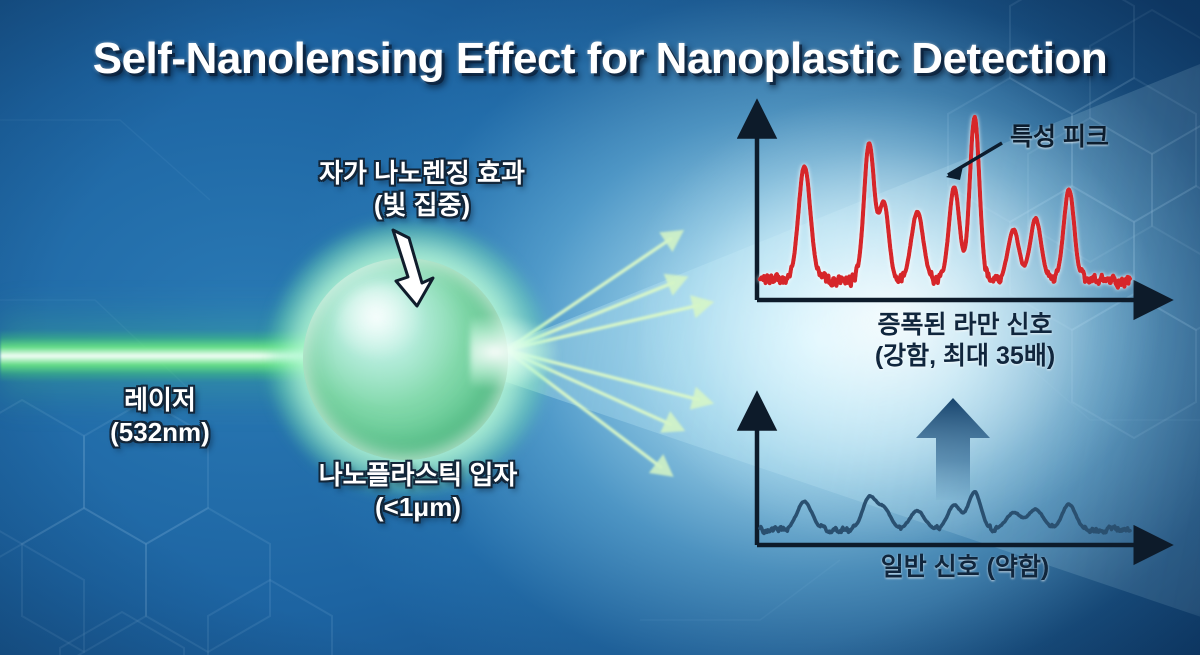  Describe the element at coordinates (965, 567) in the screenshot. I see `label-normal-signal: 일반 신호 (약함)` at that location.